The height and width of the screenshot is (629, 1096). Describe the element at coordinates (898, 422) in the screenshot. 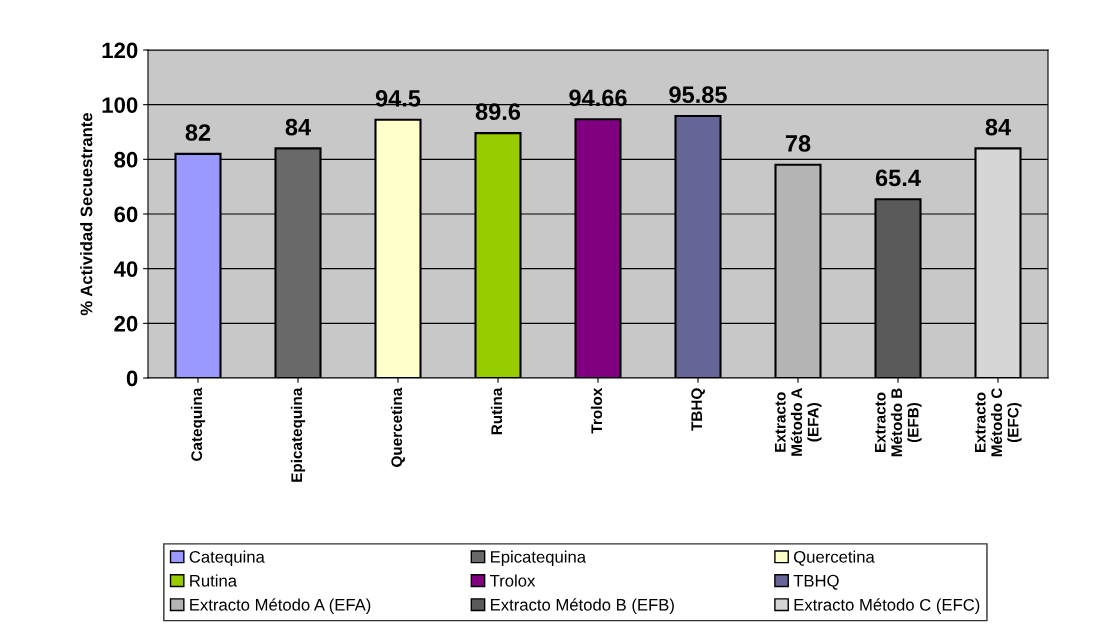

I see `x-tick-label: Extracto Método B (EFB)` at that location.